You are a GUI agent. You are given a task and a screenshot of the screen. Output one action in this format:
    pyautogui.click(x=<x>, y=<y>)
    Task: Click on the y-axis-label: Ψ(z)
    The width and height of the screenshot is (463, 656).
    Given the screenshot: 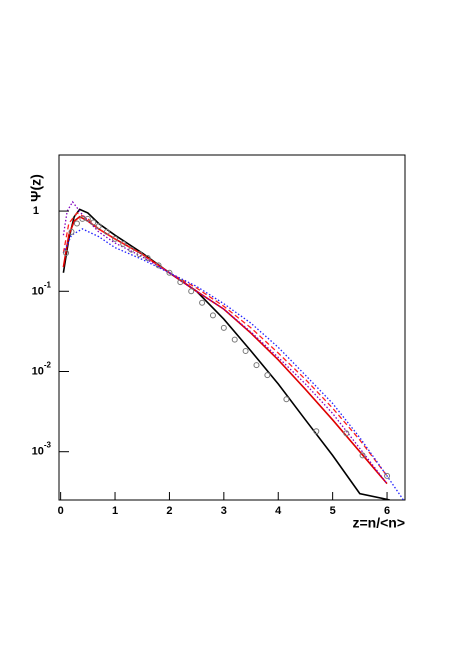 What is the action you would take?
    pyautogui.click(x=36, y=188)
    